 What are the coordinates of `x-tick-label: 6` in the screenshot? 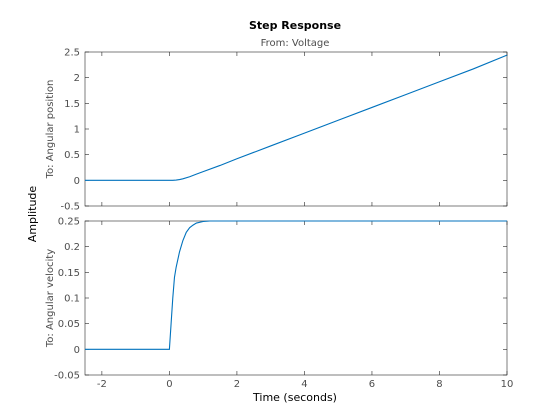 It's located at (372, 384).